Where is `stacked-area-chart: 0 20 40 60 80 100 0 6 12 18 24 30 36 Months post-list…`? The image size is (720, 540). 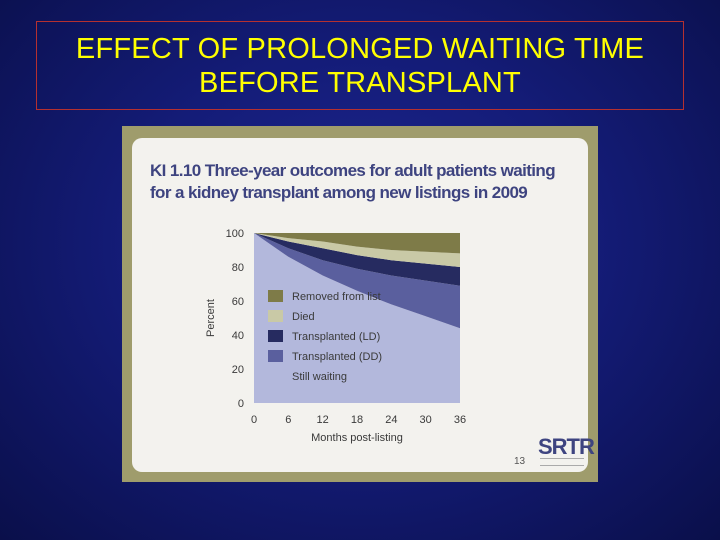 stacked-area-chart: 0 20 40 60 80 100 0 6 12 18 24 30 36 Months post-list… is located at coordinates (335, 336).